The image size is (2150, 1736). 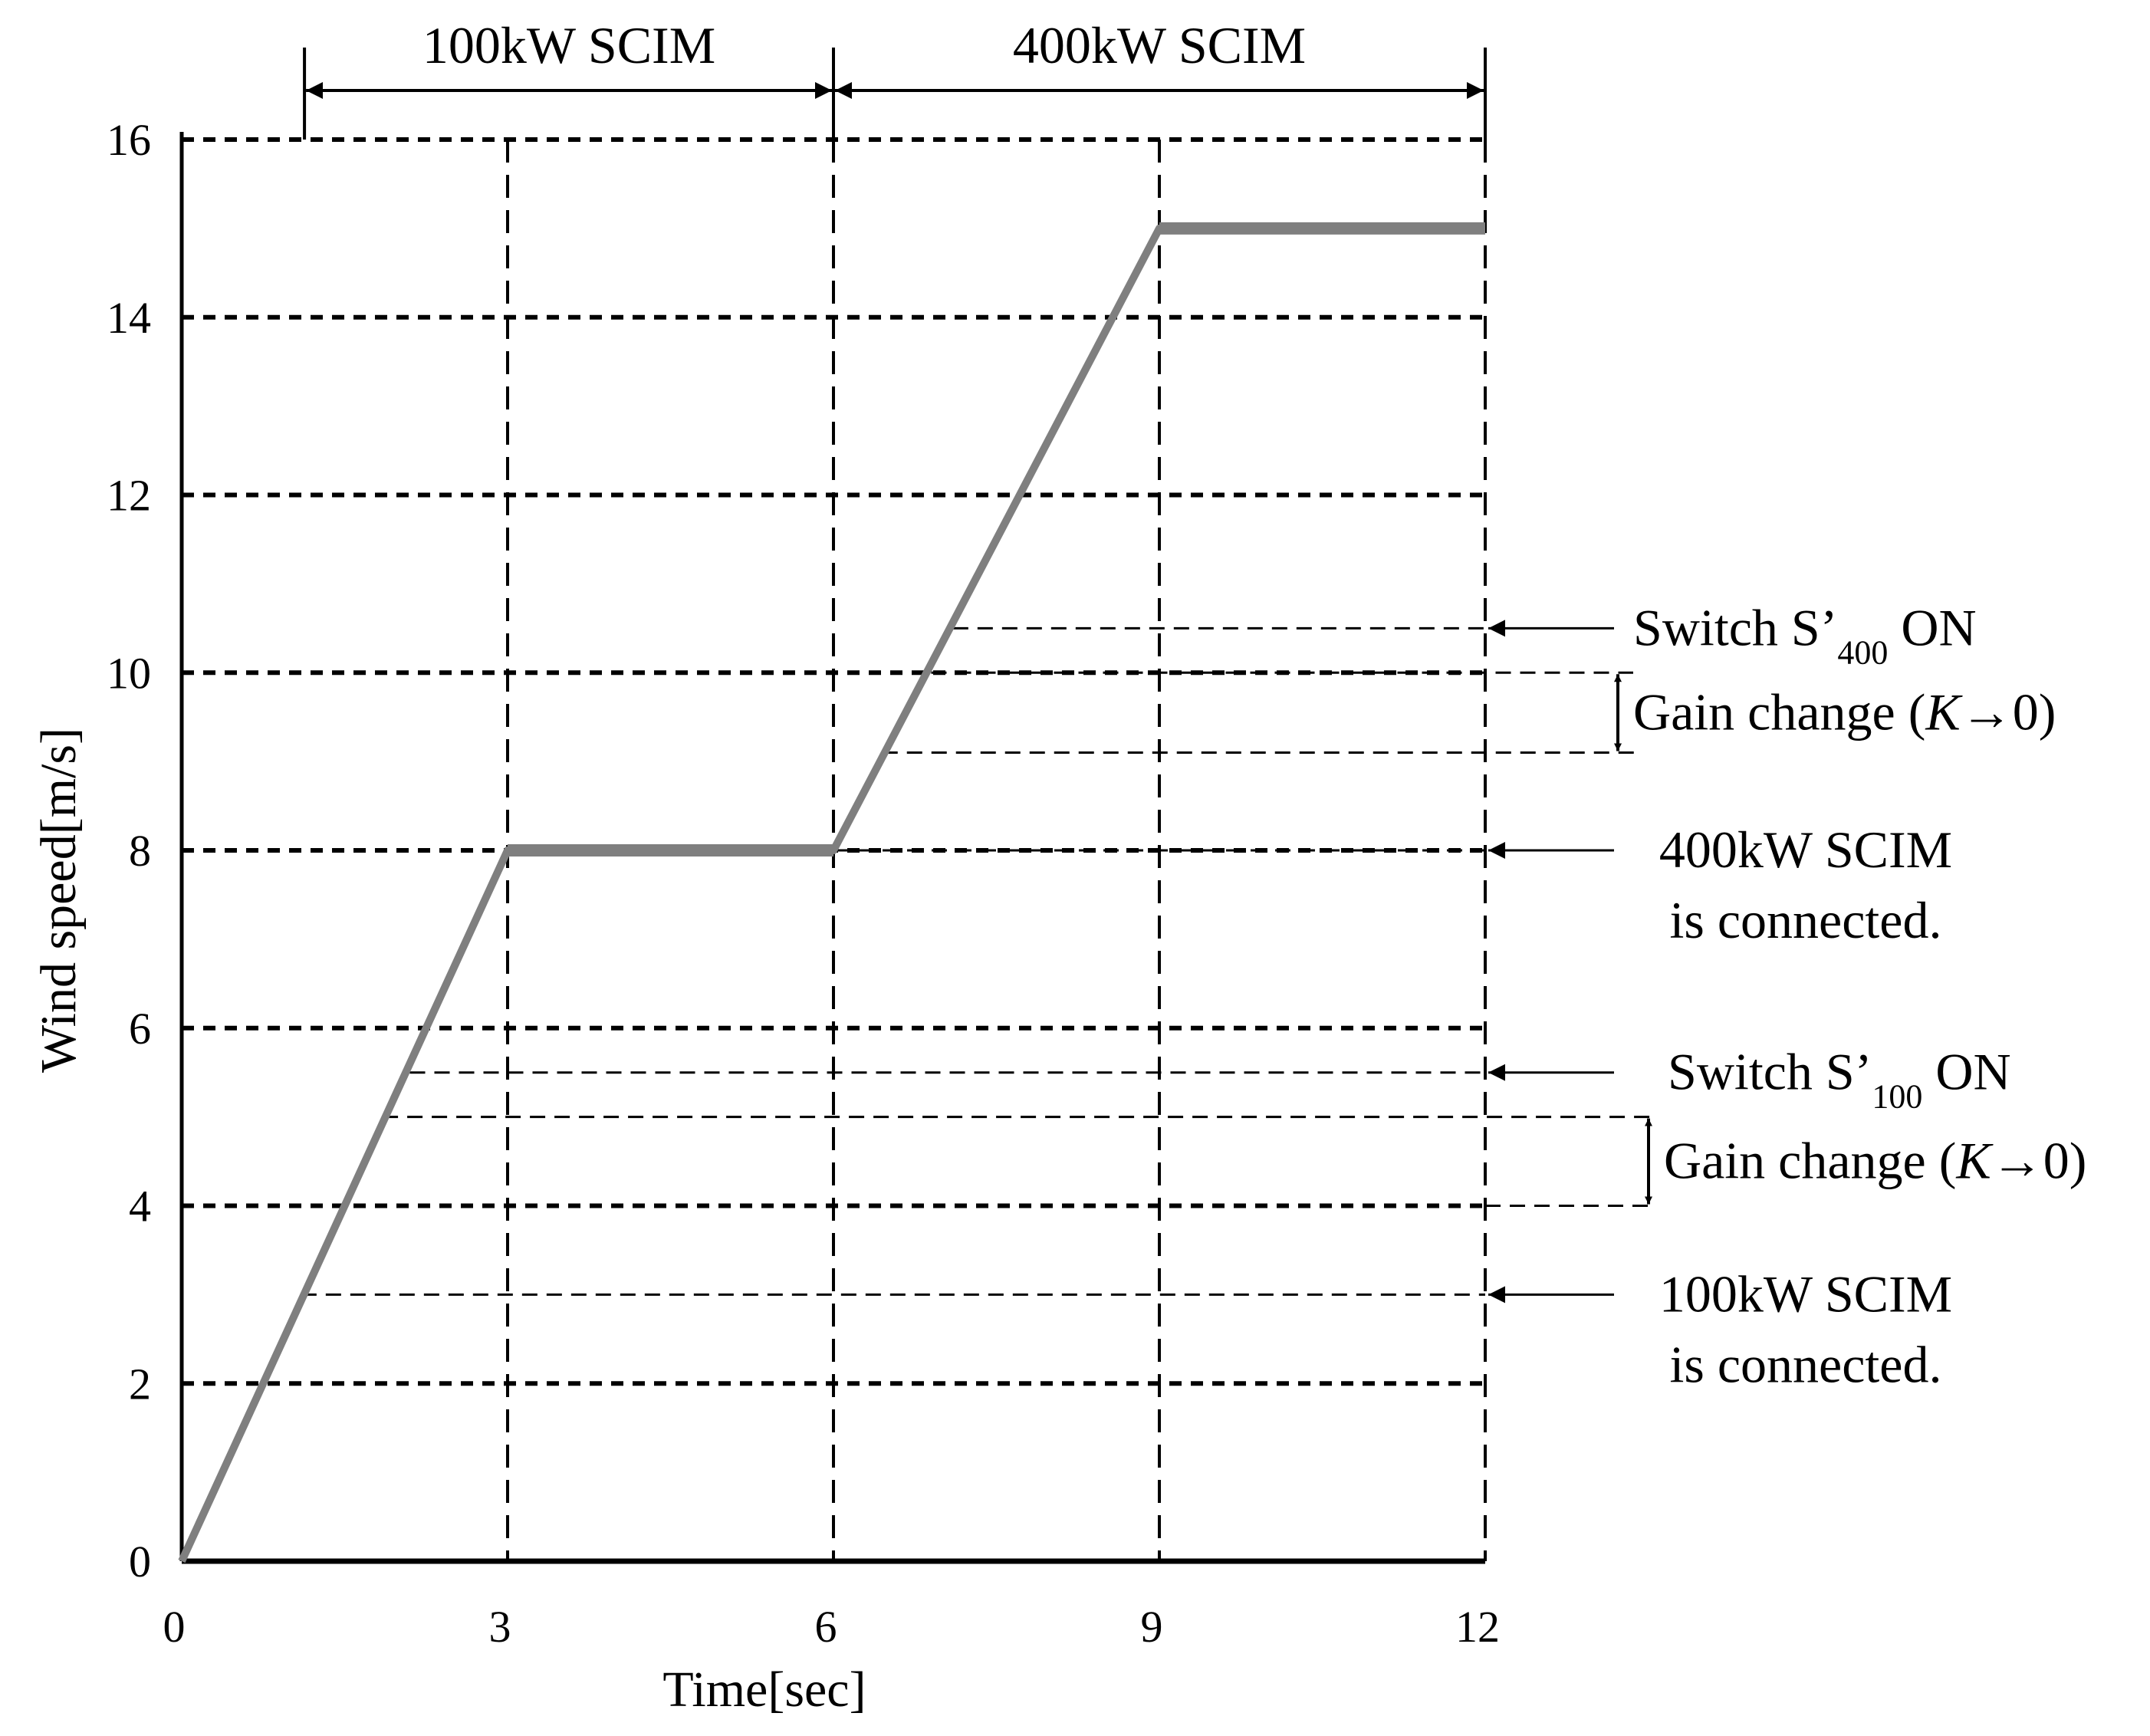 I want to click on x-tick-label-9: 9, so click(x=1152, y=1627).